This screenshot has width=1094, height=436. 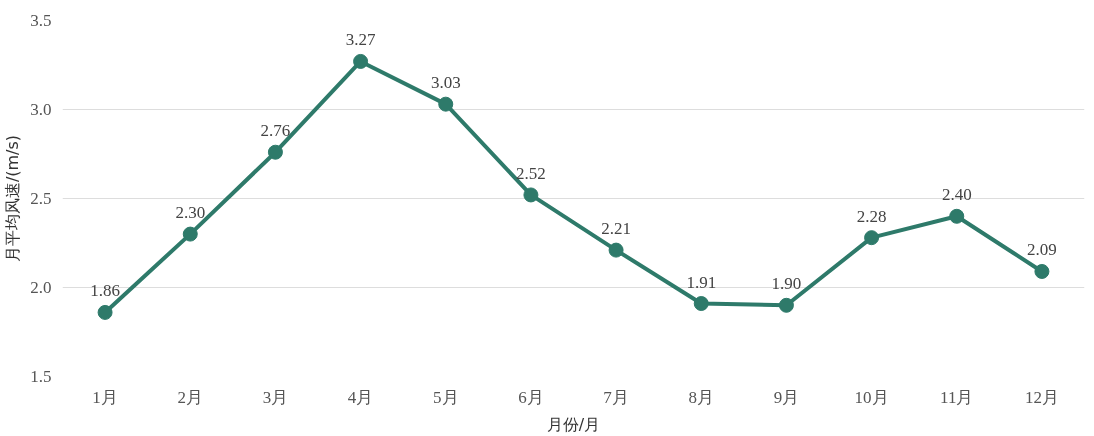 What do you see at coordinates (105, 397) in the screenshot?
I see `x-tick-label: 1月` at bounding box center [105, 397].